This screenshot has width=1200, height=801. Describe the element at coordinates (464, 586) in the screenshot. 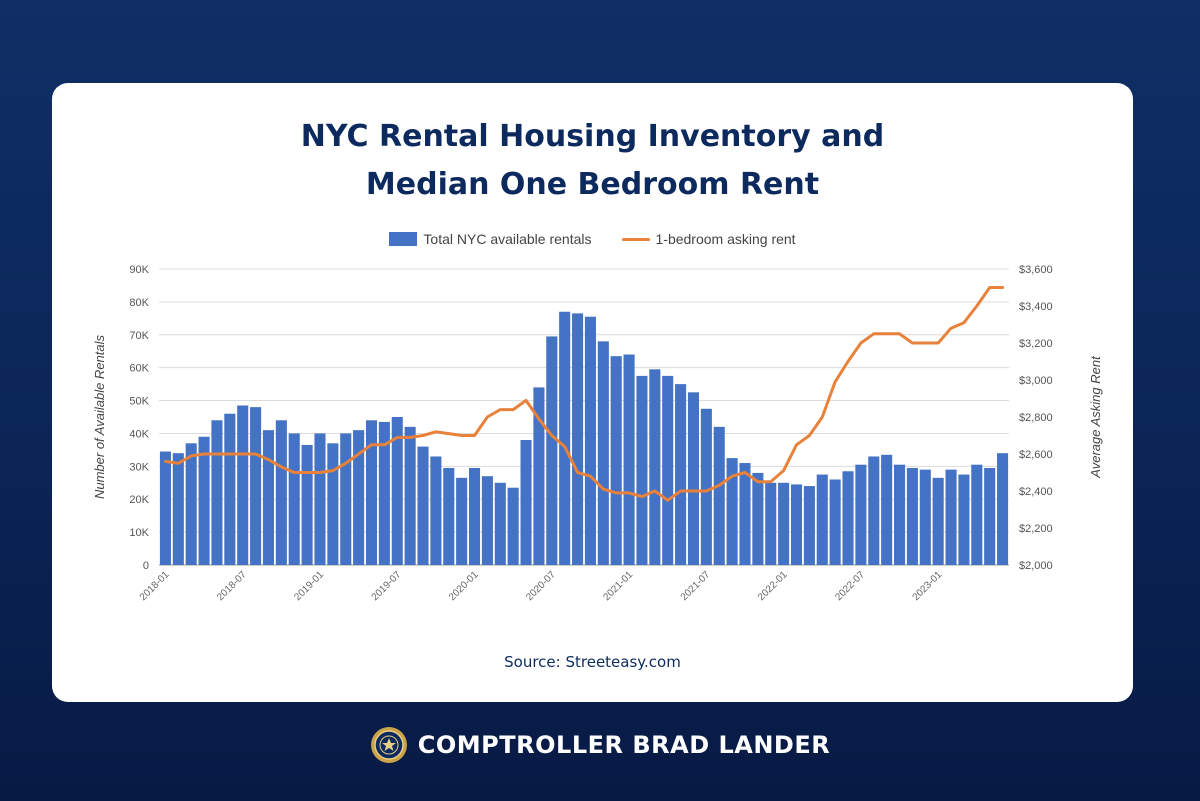

I see `x-tick-label: 2020-01` at that location.